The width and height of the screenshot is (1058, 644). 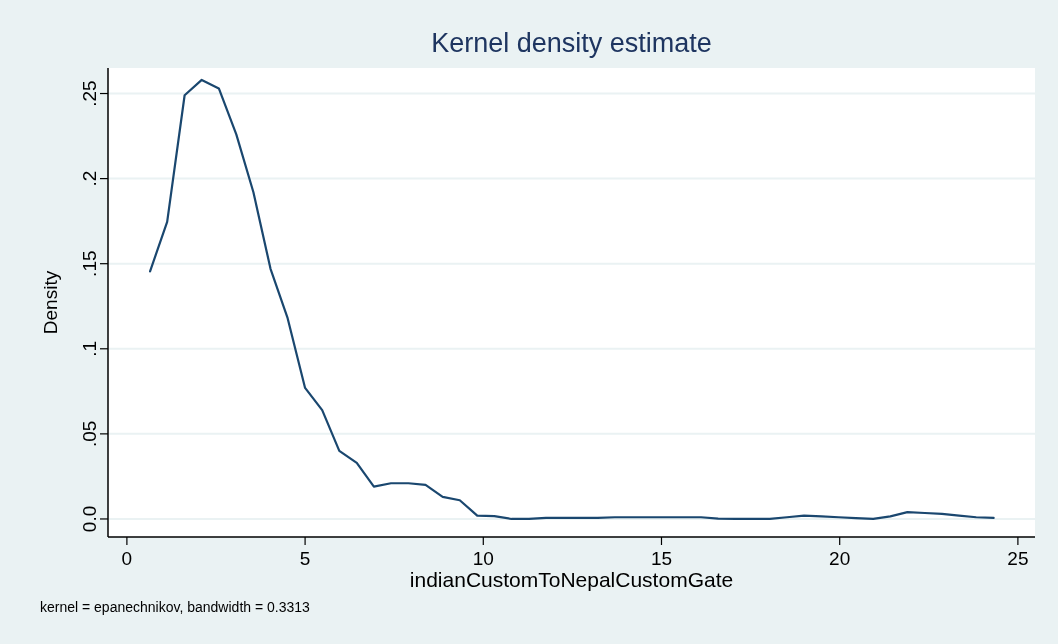 What do you see at coordinates (89, 434) in the screenshot?
I see `y-tick-label: .05` at bounding box center [89, 434].